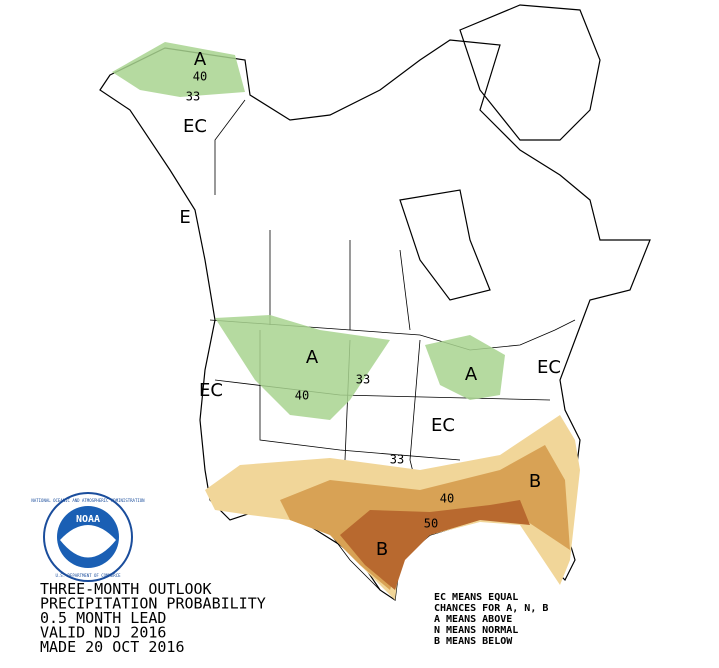  What do you see at coordinates (476, 597) in the screenshot?
I see `key-line: EC MEANS EQUAL` at bounding box center [476, 597].